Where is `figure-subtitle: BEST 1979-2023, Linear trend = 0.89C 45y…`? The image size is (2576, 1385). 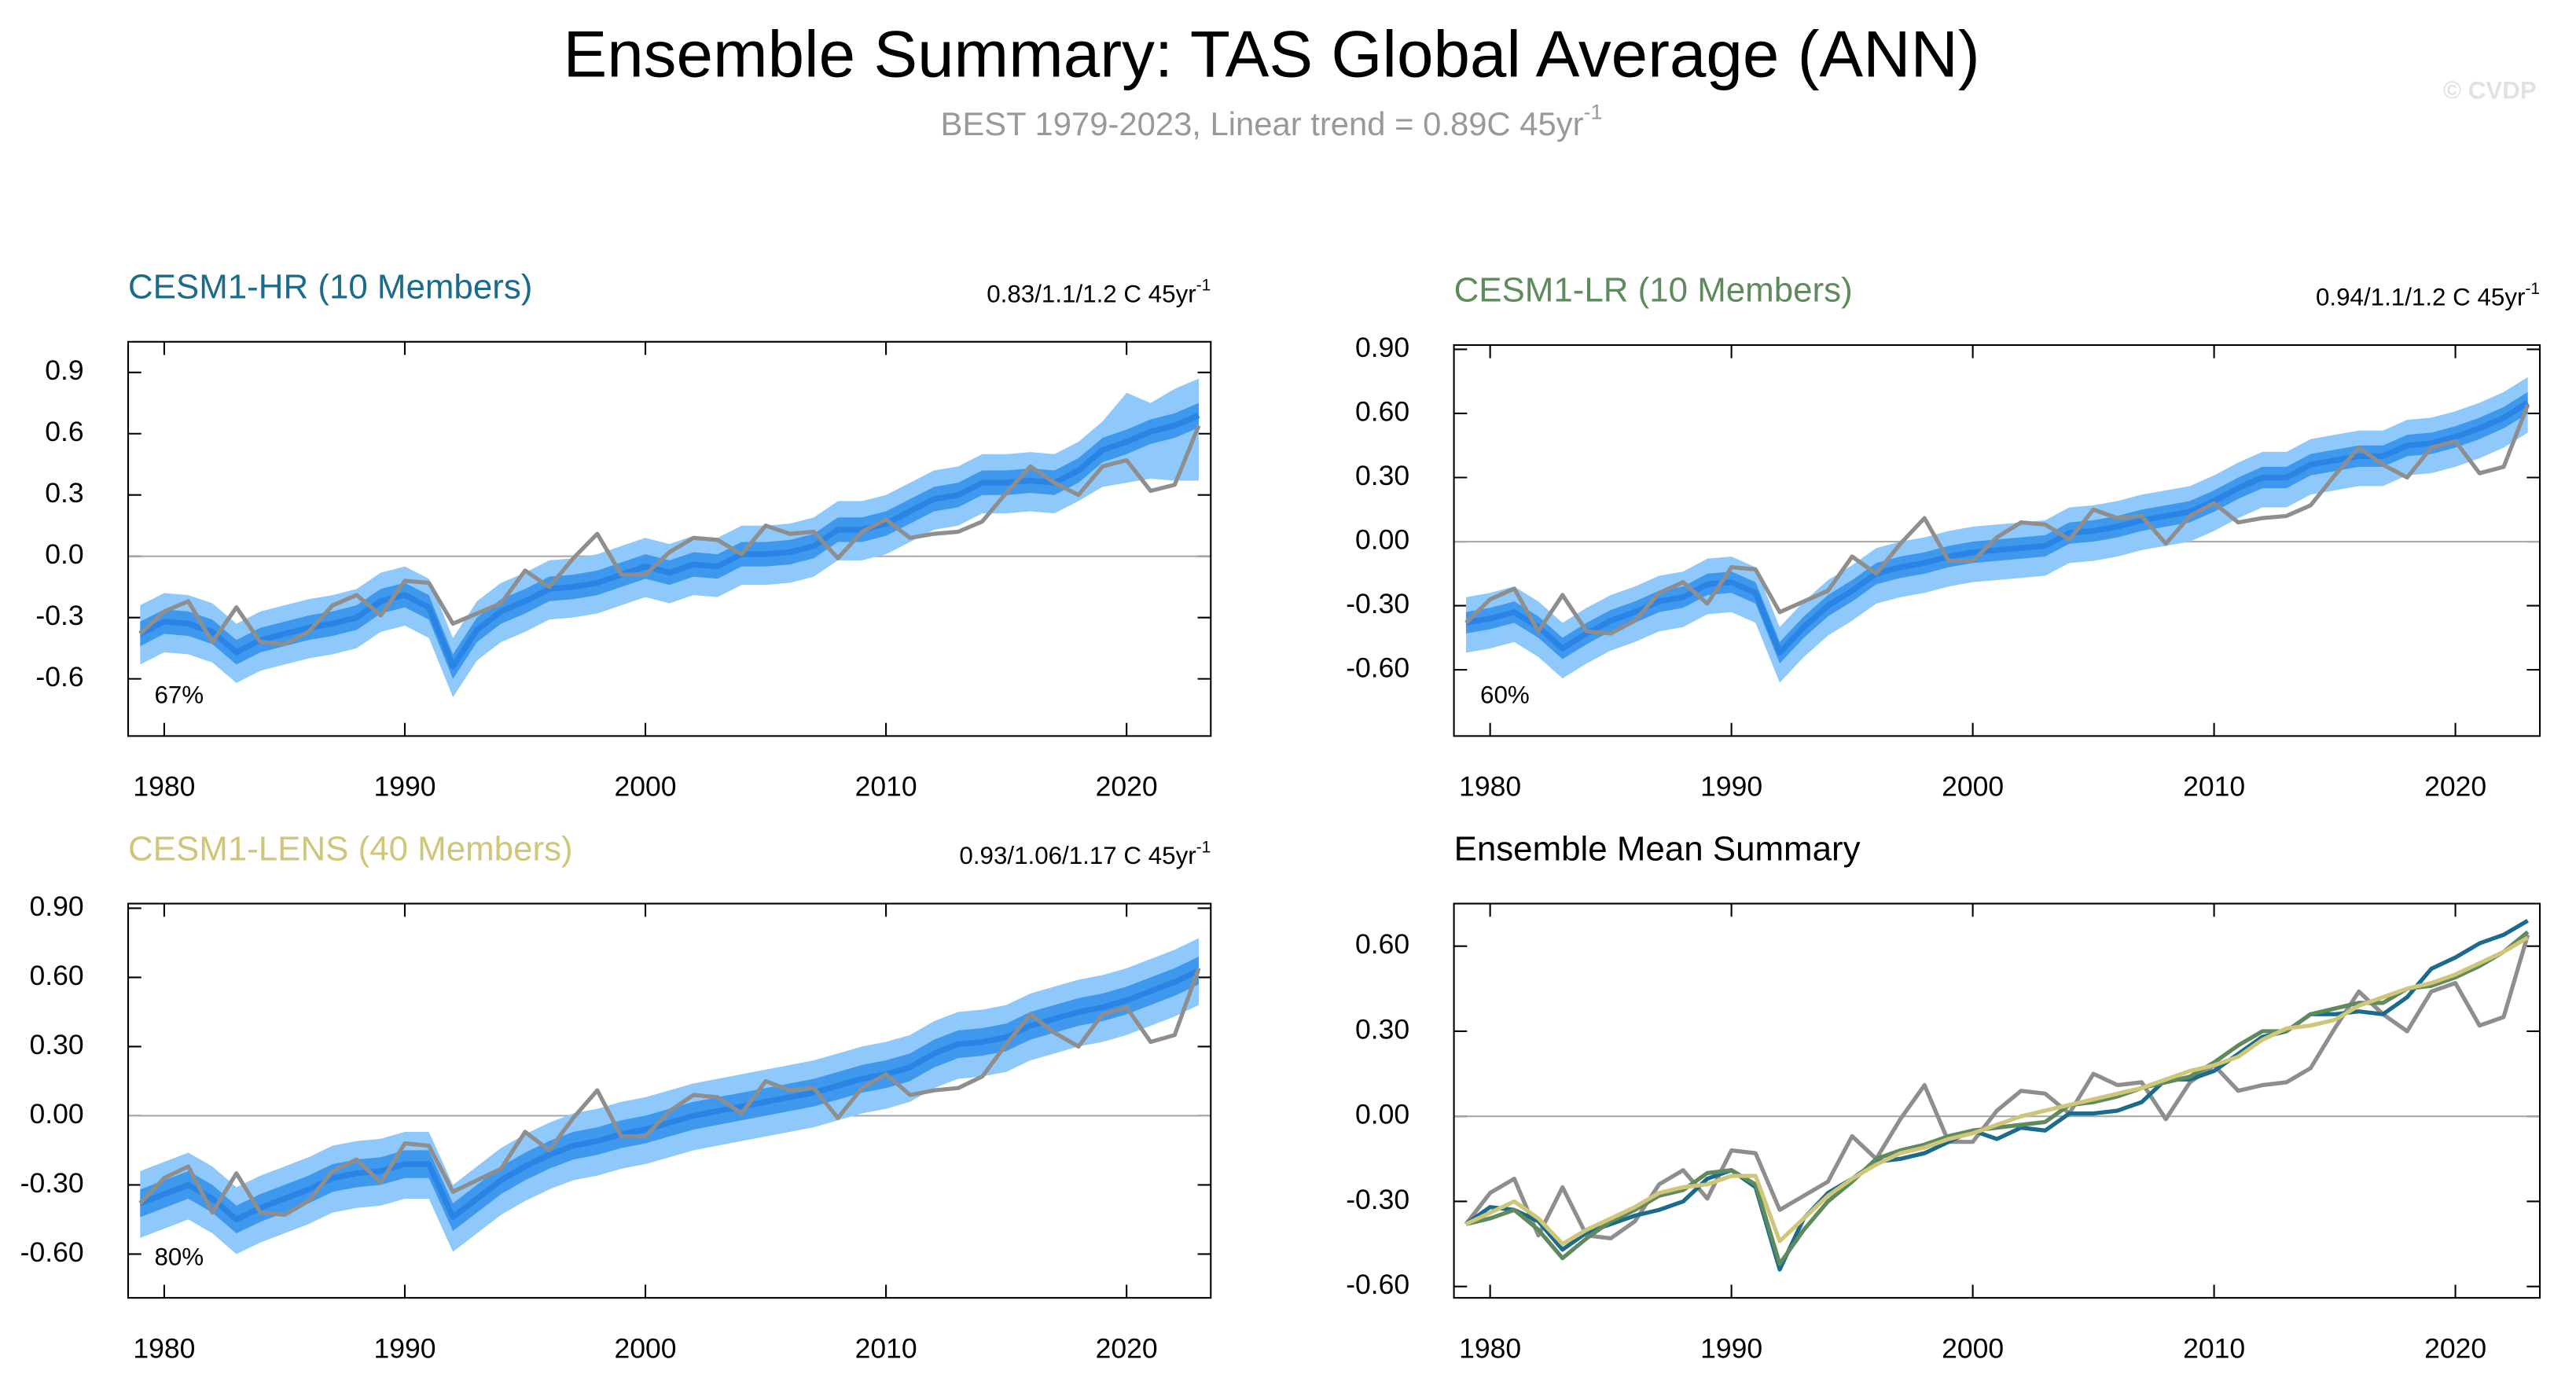 figure-subtitle: BEST 1979-2023, Linear trend = 0.89C 45y… is located at coordinates (1272, 120).